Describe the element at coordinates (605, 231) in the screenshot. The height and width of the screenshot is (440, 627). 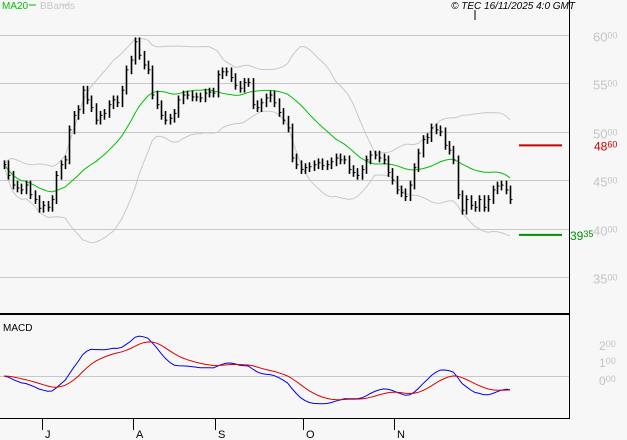
I see `y-tick-label: 4000` at that location.